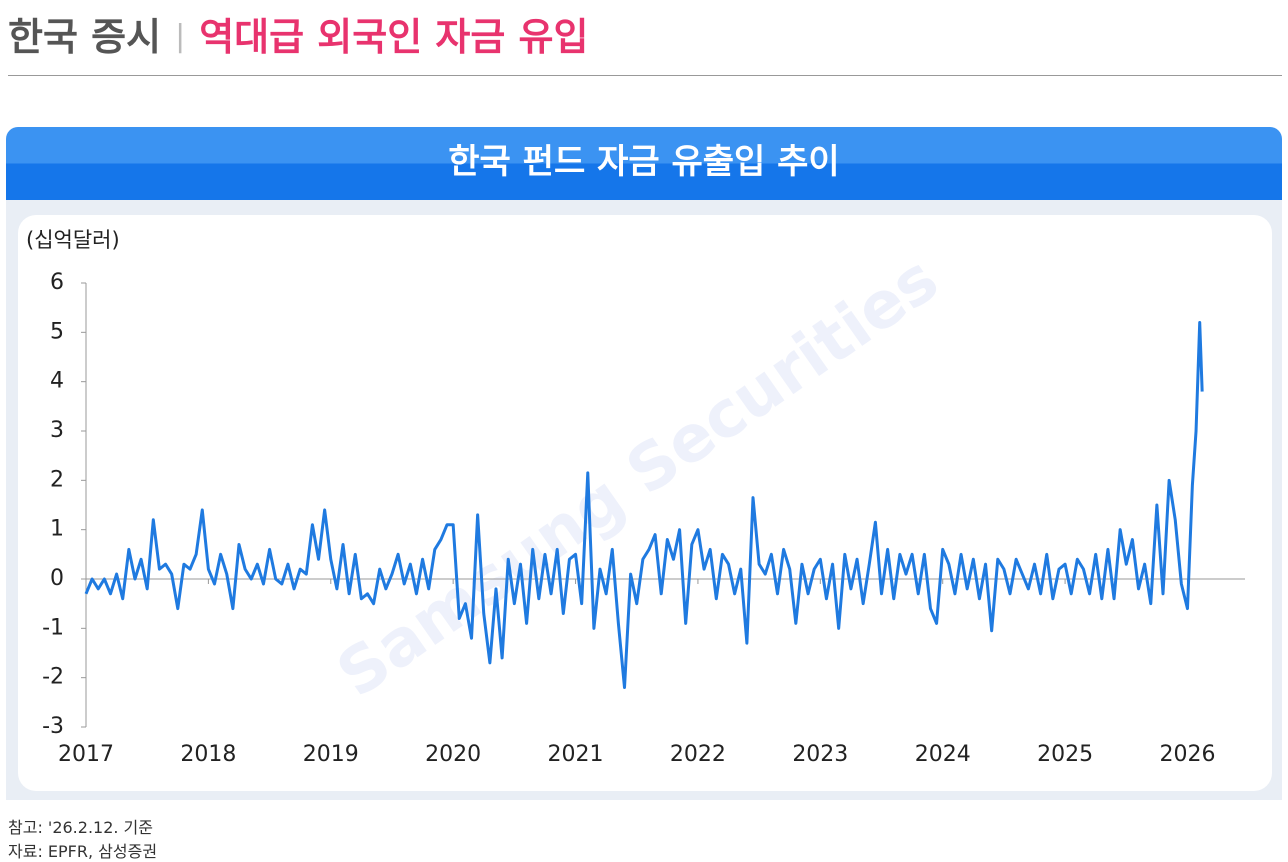 This screenshot has width=1288, height=862. Describe the element at coordinates (331, 754) in the screenshot. I see `x-tick-label: 2019` at that location.